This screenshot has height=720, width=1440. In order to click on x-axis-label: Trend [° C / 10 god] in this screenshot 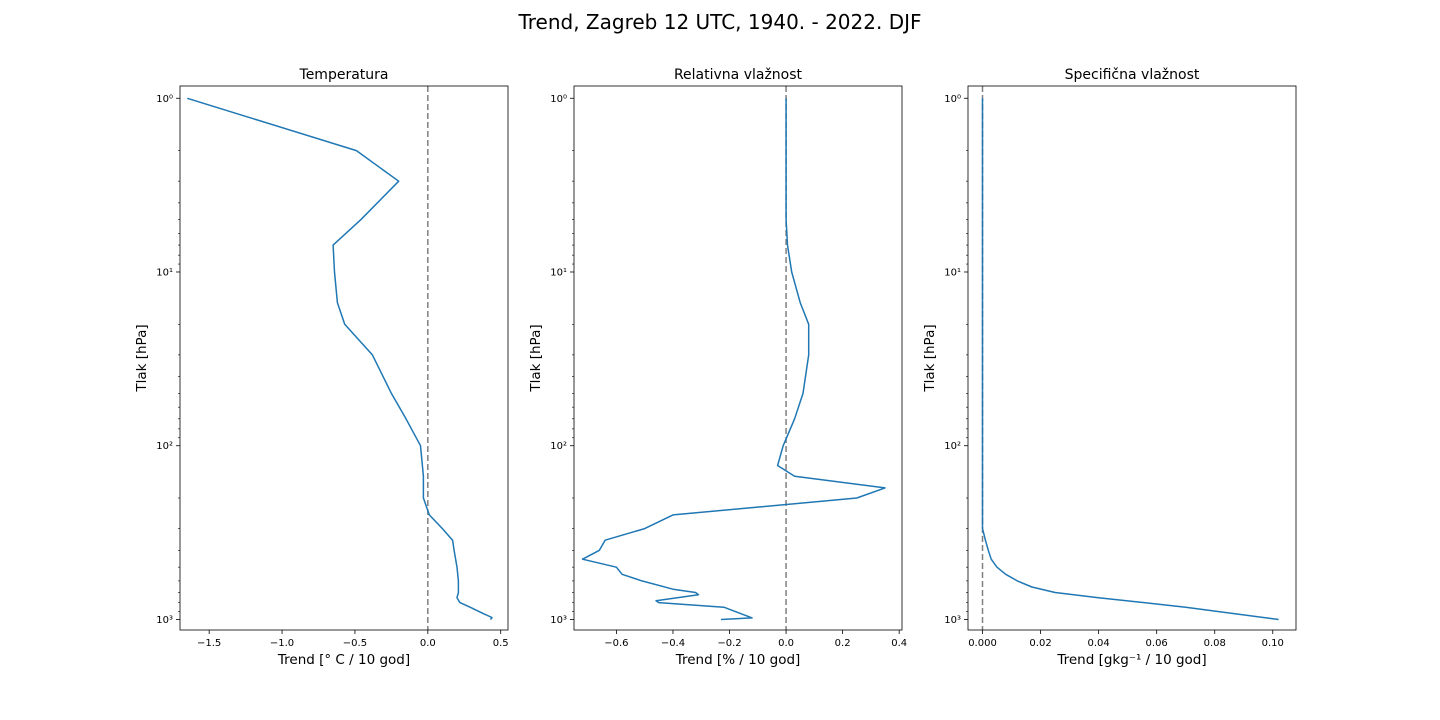, I will do `click(343, 660)`.